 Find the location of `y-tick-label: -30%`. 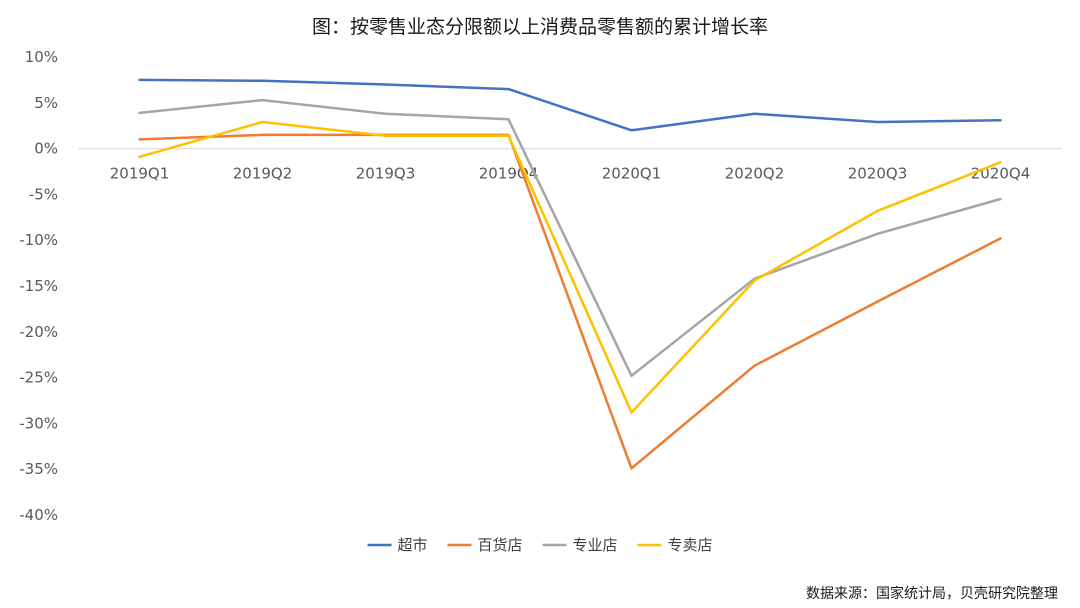

y-tick-label: -30% is located at coordinates (38, 423).